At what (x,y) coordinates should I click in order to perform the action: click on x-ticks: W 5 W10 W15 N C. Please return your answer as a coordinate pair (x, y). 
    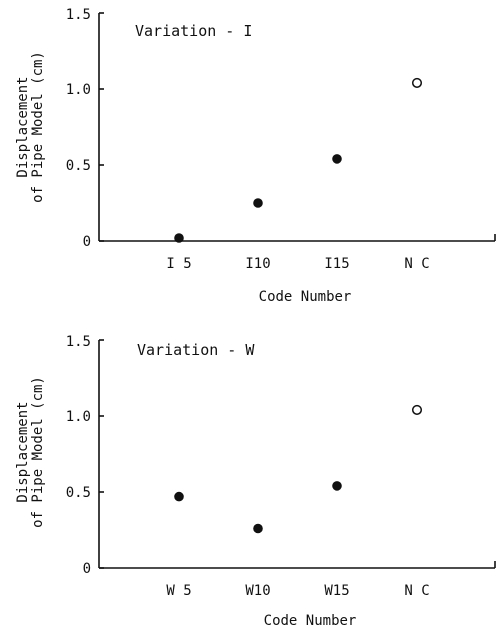
    Looking at the image, I should click on (297, 591).